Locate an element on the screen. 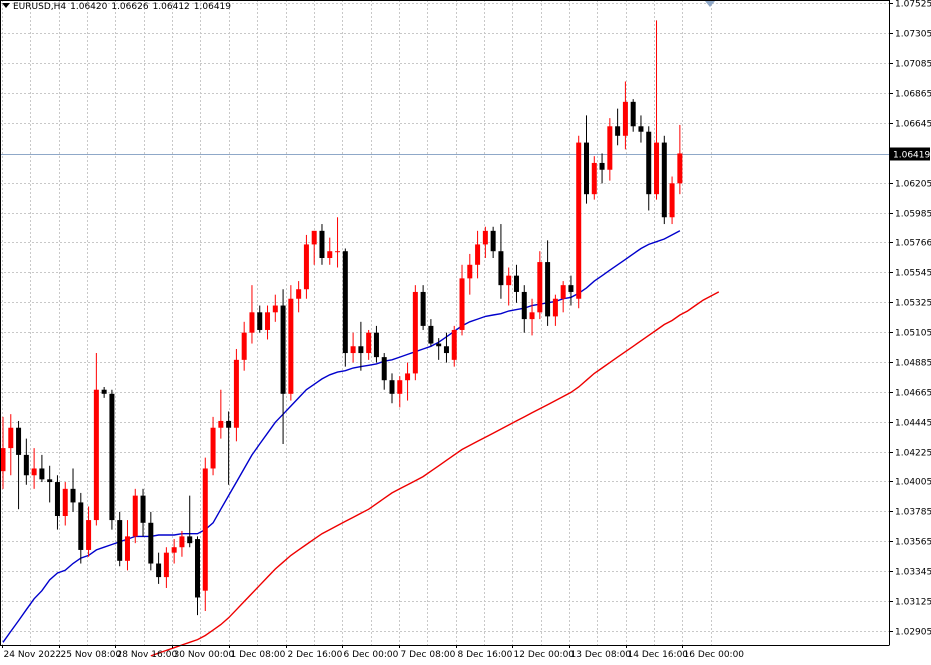 This screenshot has height=665, width=931. ohlc-close: 1.06419 is located at coordinates (212, 7).